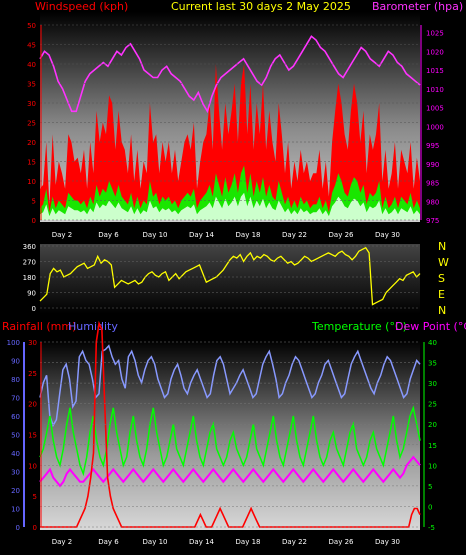 The height and width of the screenshot is (555, 466). I want to click on dewpoint-line, so click(230, 471).